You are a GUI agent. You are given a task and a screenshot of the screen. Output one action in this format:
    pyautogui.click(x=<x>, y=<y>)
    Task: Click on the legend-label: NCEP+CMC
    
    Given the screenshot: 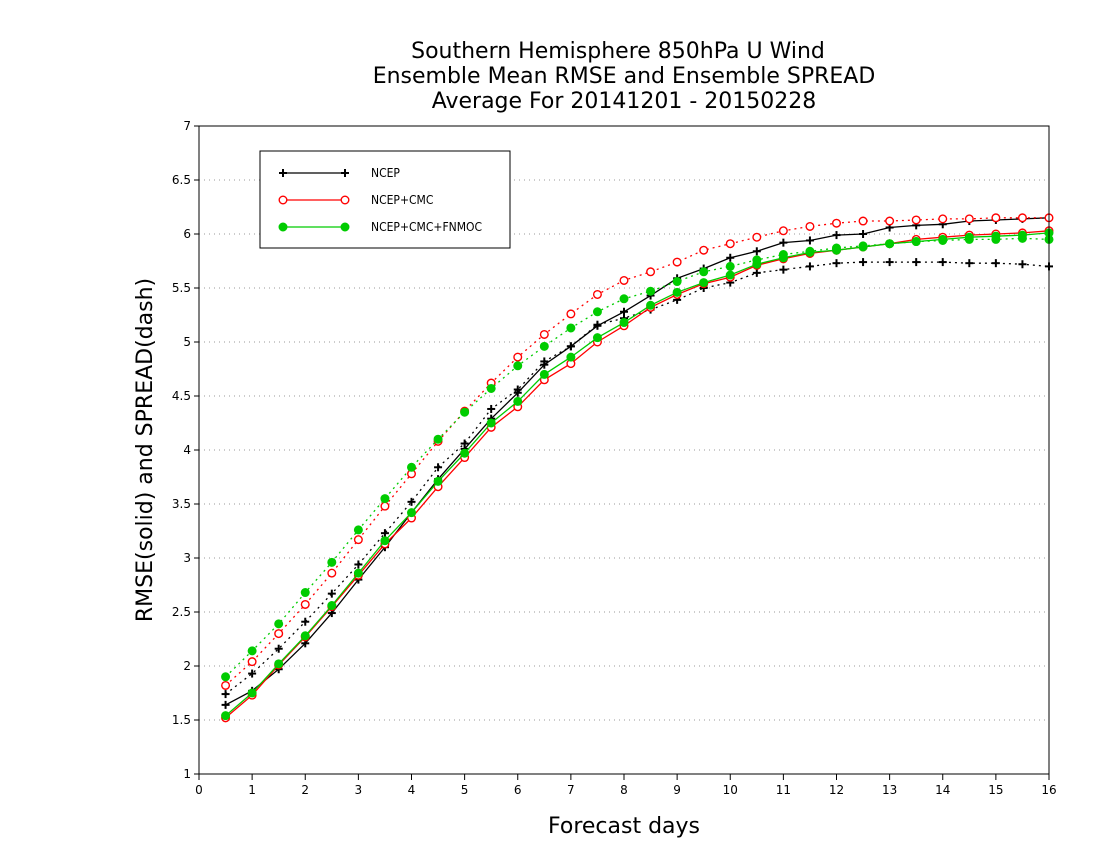 What is the action you would take?
    pyautogui.click(x=402, y=200)
    